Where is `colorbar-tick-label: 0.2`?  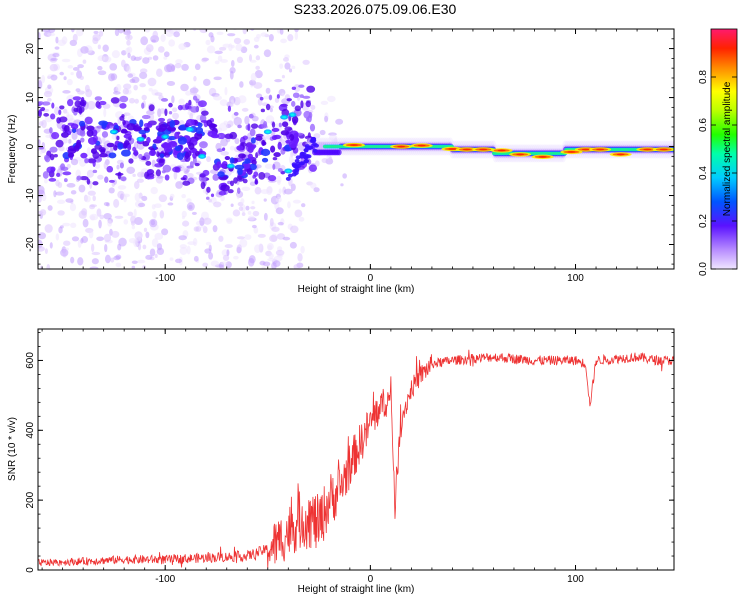 colorbar-tick-label: 0.2 is located at coordinates (703, 221).